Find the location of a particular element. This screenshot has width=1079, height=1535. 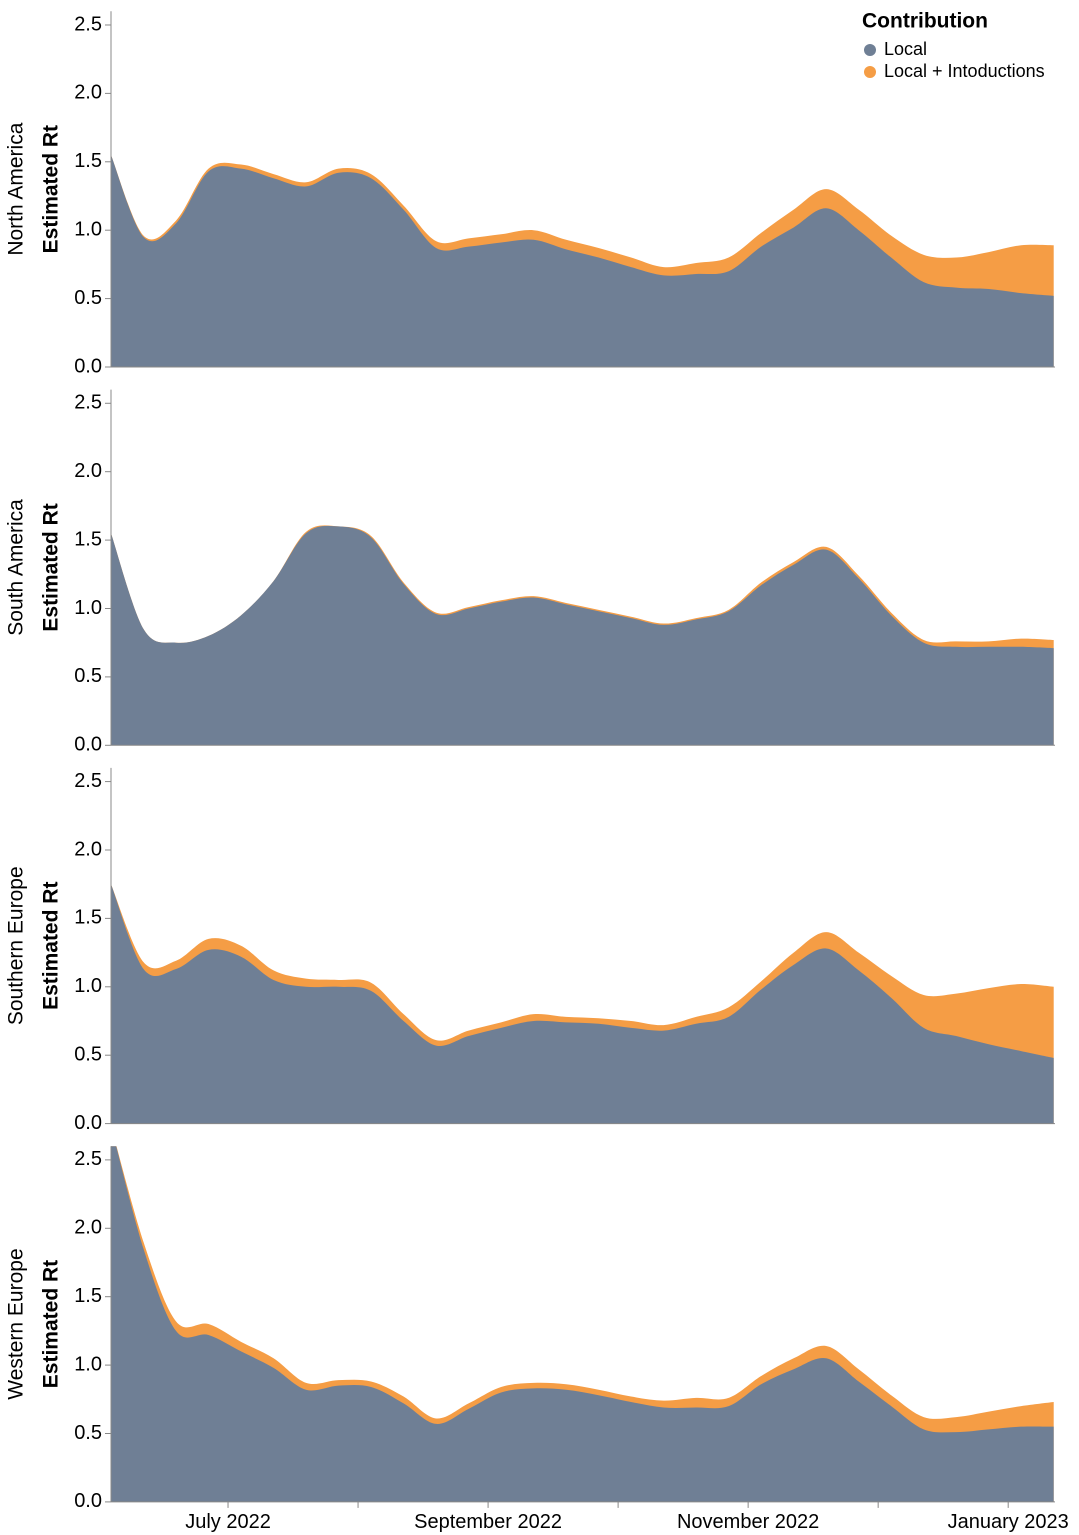

legend-title: Contribution is located at coordinates (925, 21).